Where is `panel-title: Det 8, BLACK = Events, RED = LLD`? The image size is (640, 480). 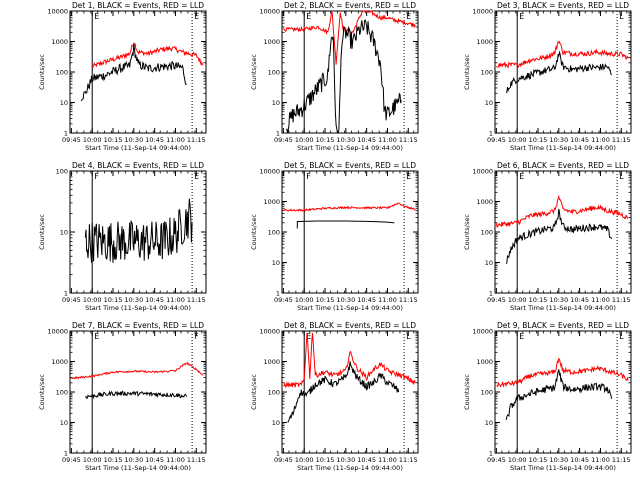
panel-title: Det 8, BLACK = Events, RED = LLD is located at coordinates (350, 325).